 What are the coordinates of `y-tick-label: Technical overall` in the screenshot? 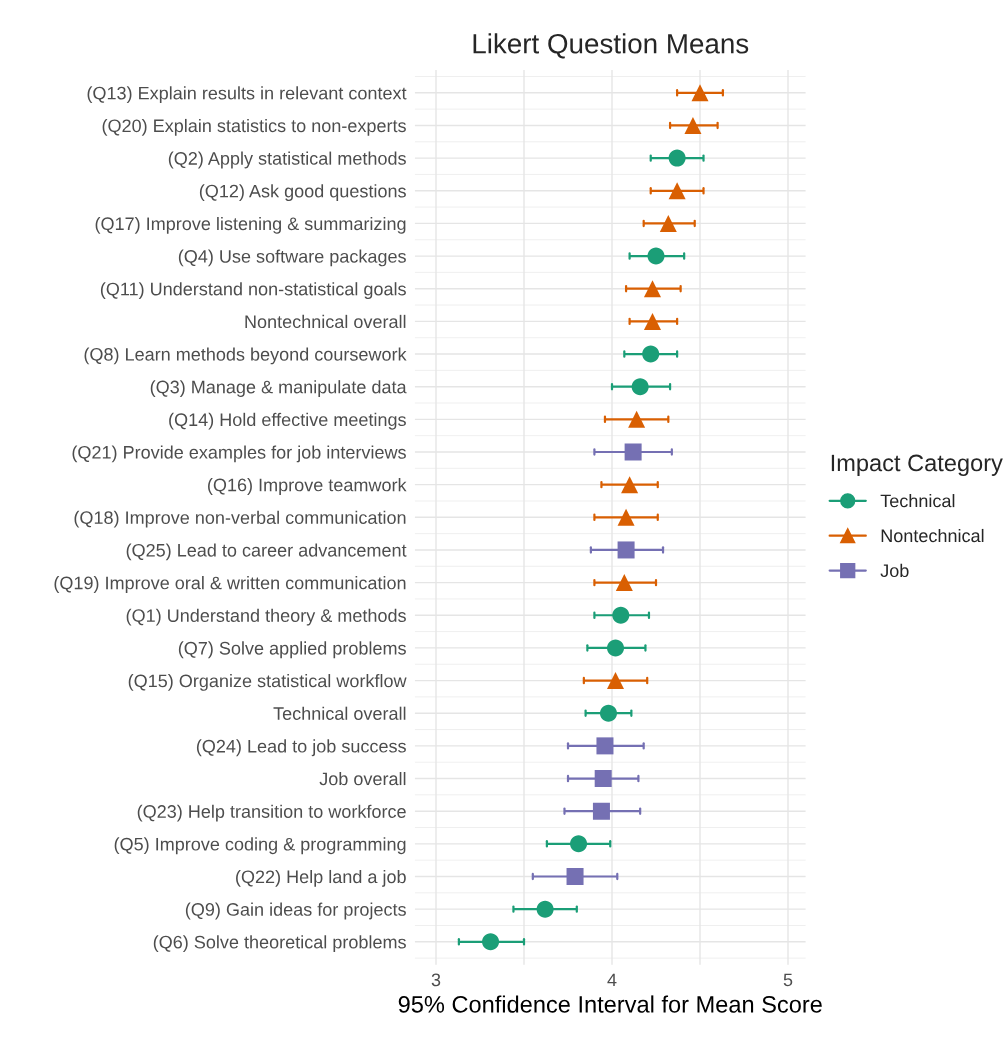 It's located at (339, 713).